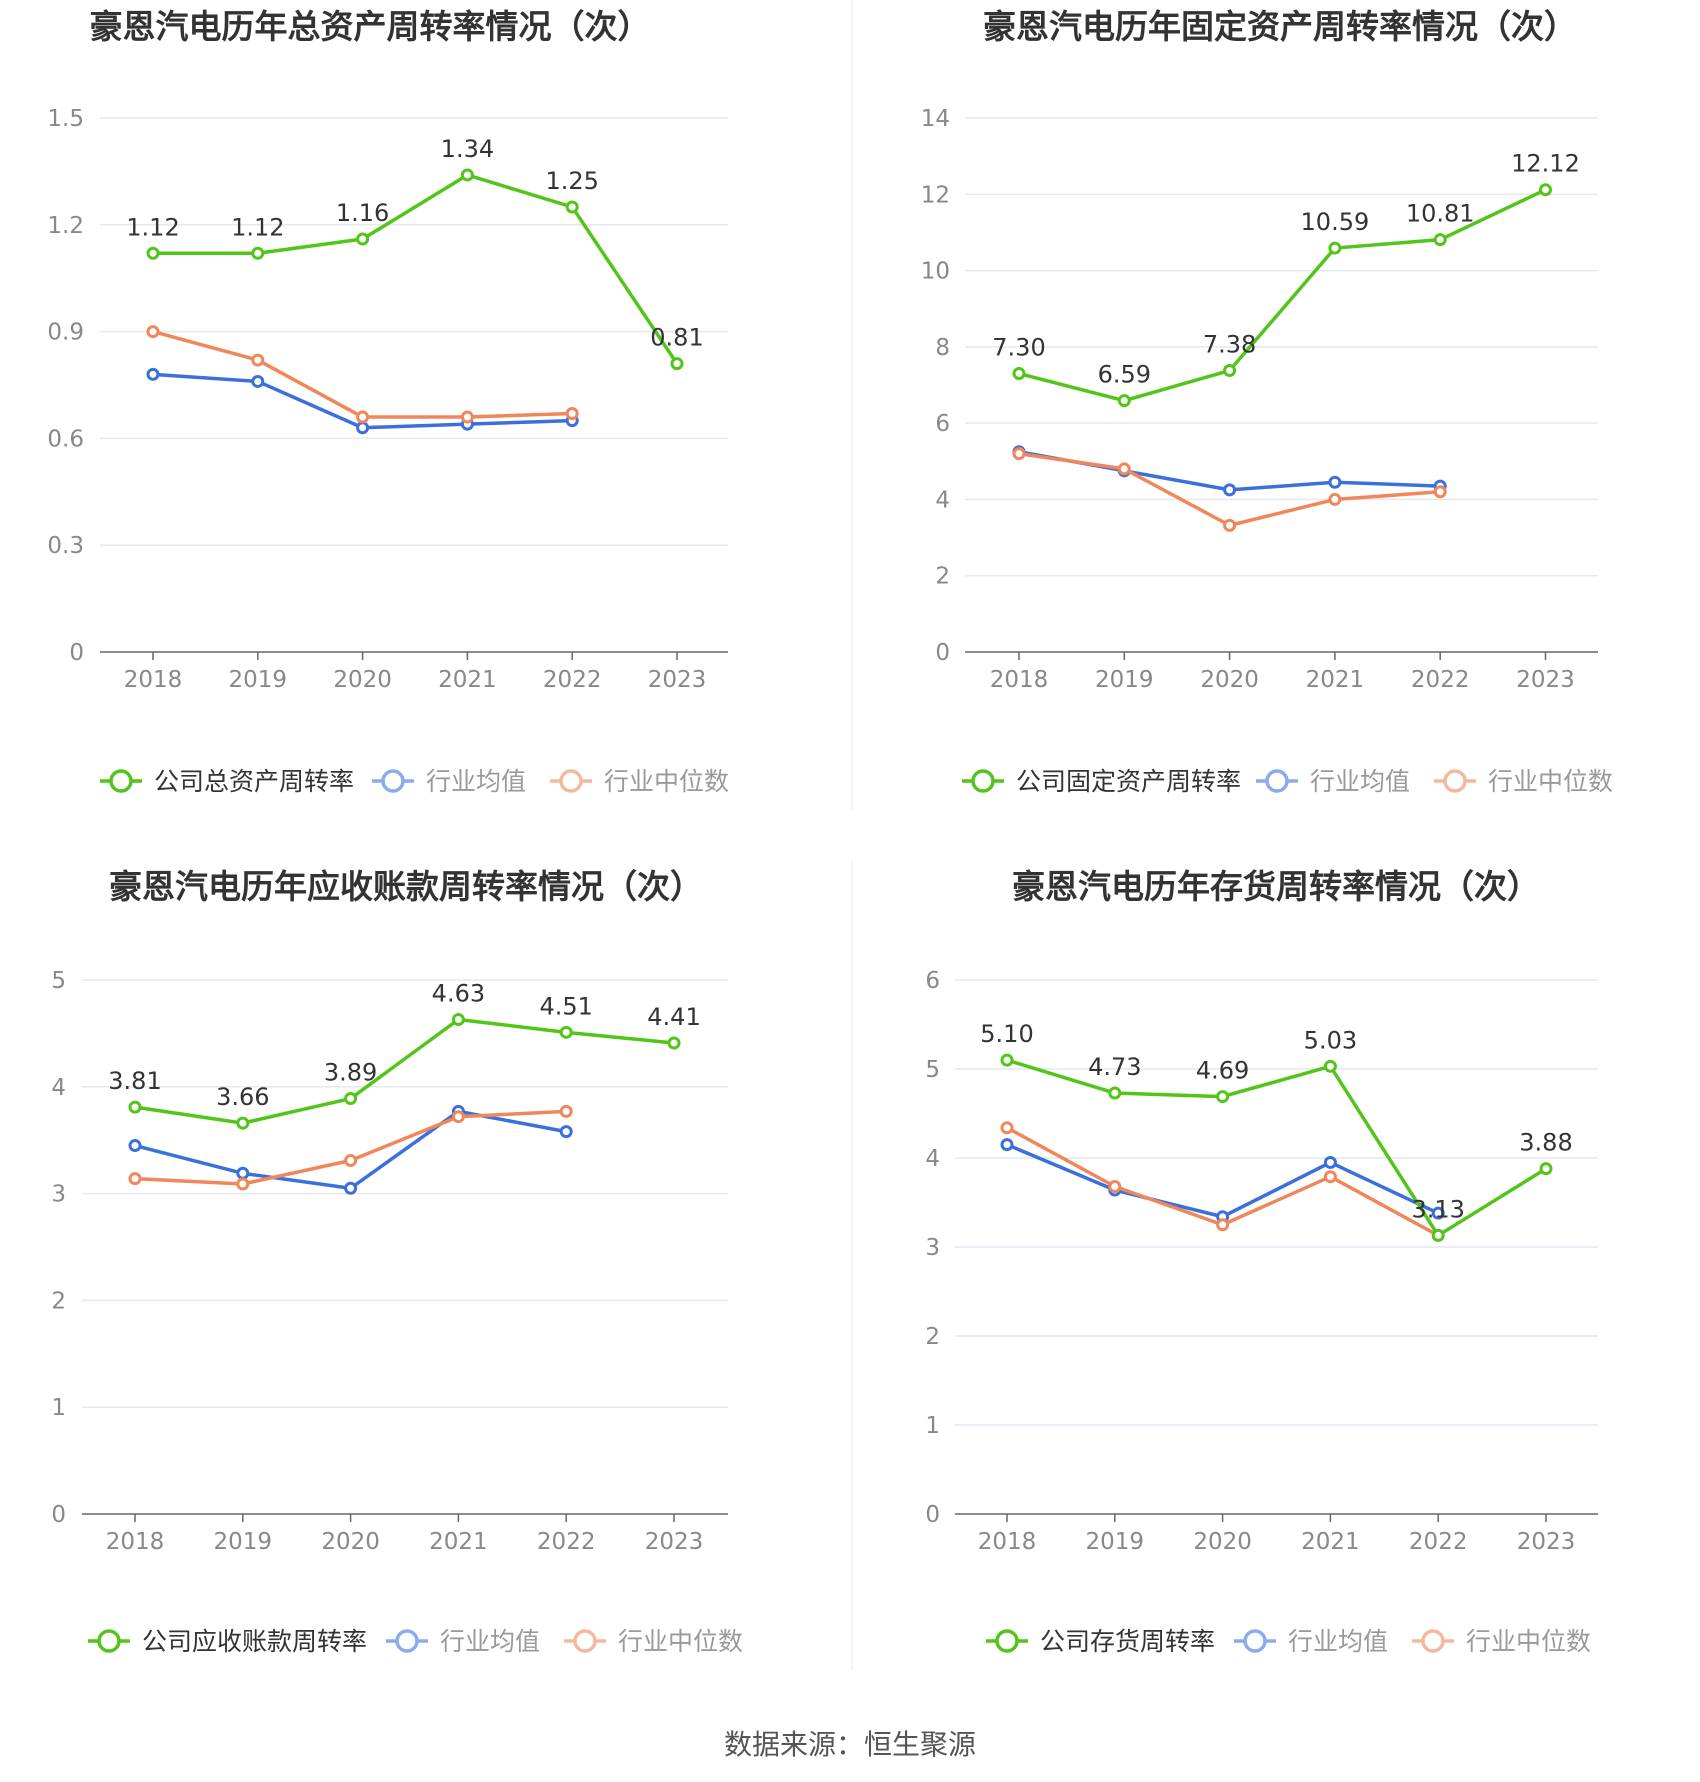 The image size is (1700, 1782). I want to click on data-label: 10.81, so click(1440, 214).